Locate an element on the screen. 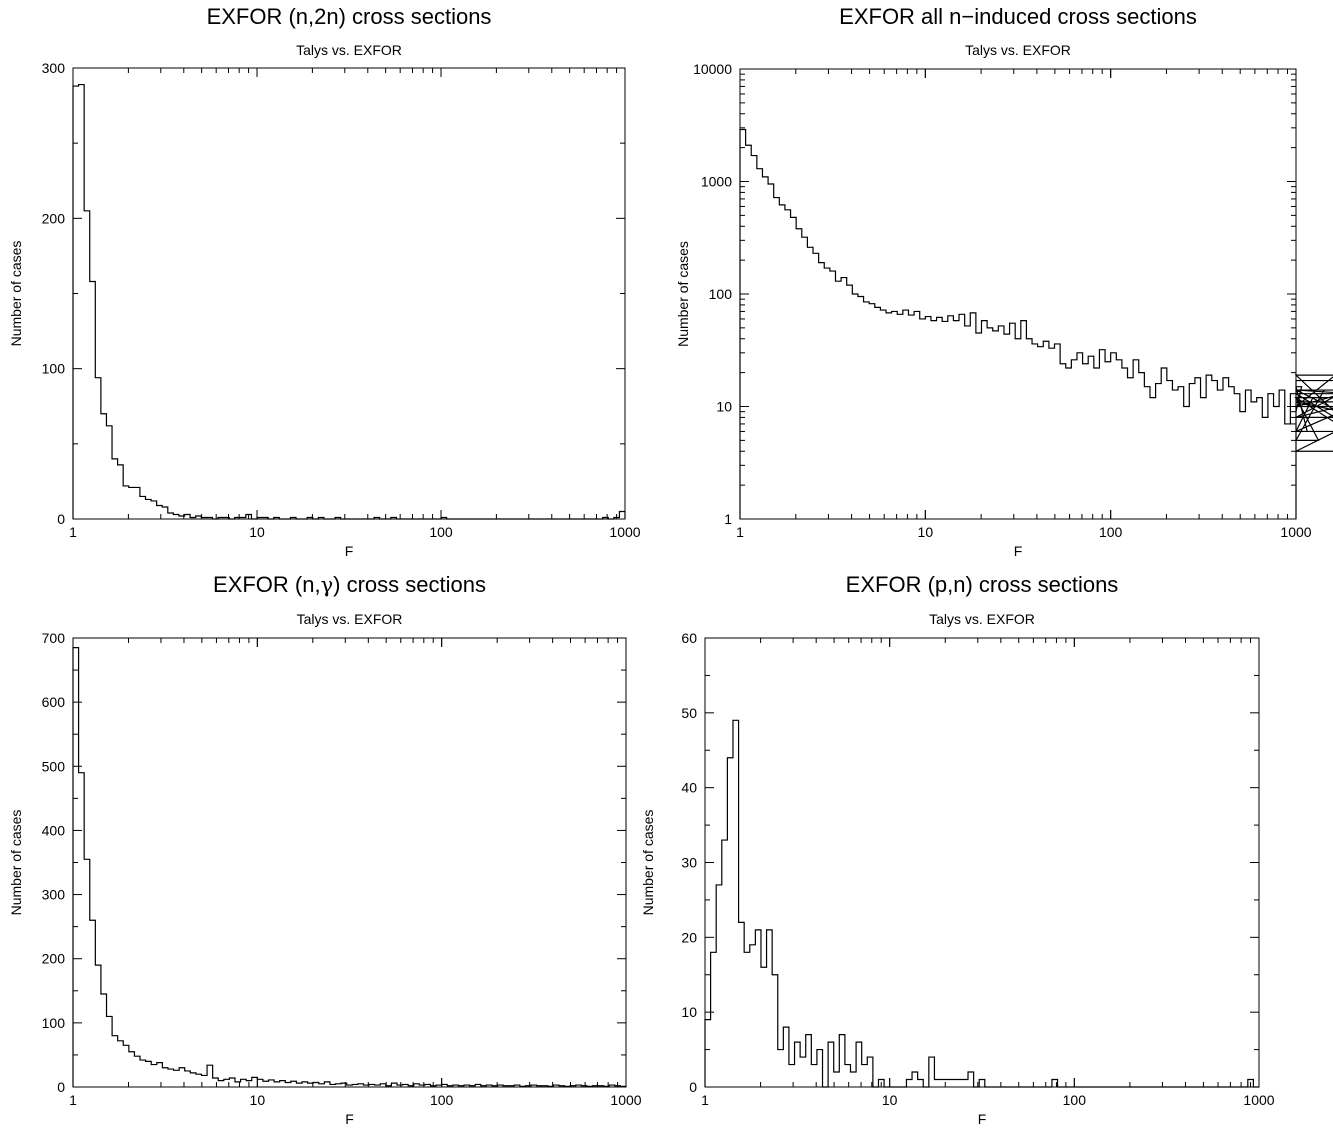  chart-title: EXFOR (n,2n) cross sections is located at coordinates (349, 16).